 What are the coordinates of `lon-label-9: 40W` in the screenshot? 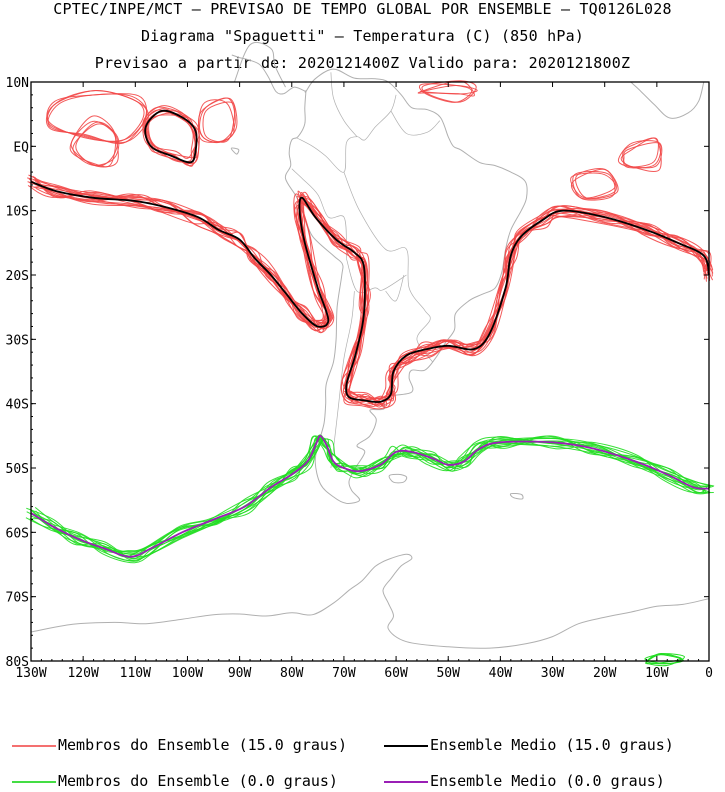 It's located at (501, 673).